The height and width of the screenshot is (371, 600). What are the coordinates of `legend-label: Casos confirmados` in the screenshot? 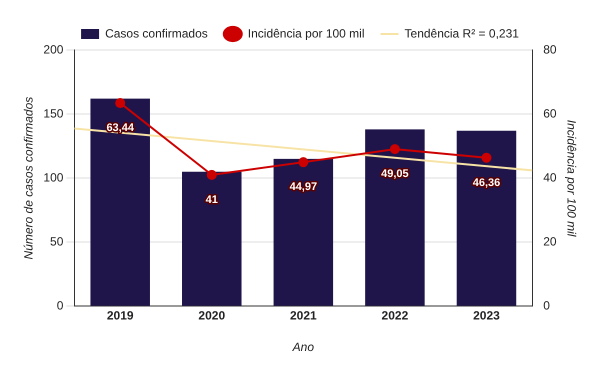 It's located at (156, 33).